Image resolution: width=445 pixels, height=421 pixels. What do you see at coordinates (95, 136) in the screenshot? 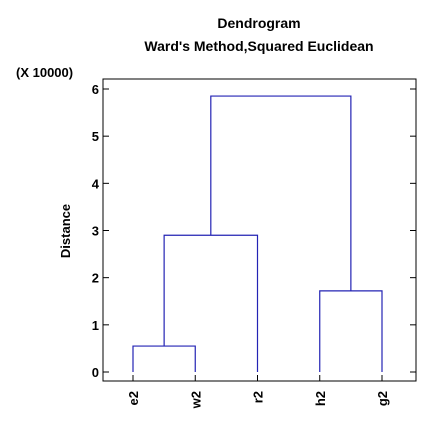
I see `y-tick-label-5: 5` at bounding box center [95, 136].